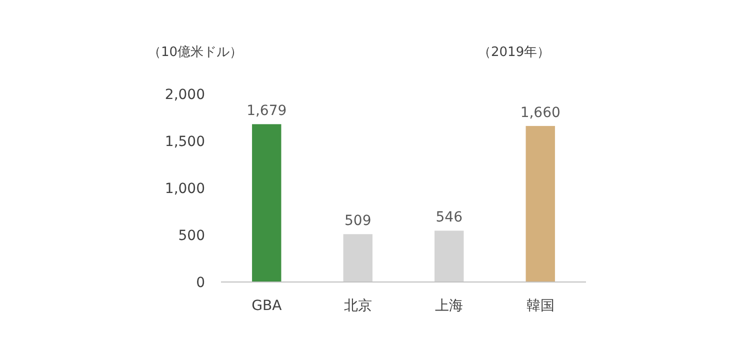 The height and width of the screenshot is (338, 740). Describe the element at coordinates (514, 52) in the screenshot. I see `text: （2019年）` at that location.